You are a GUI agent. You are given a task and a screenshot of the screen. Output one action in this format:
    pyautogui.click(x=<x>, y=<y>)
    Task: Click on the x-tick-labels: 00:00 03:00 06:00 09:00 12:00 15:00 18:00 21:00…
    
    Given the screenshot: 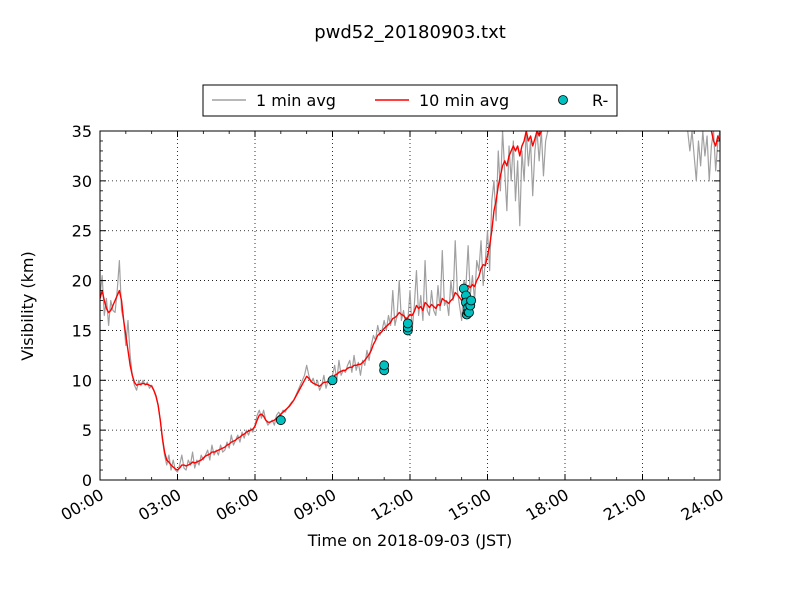 What is the action you would take?
    pyautogui.click(x=392, y=505)
    